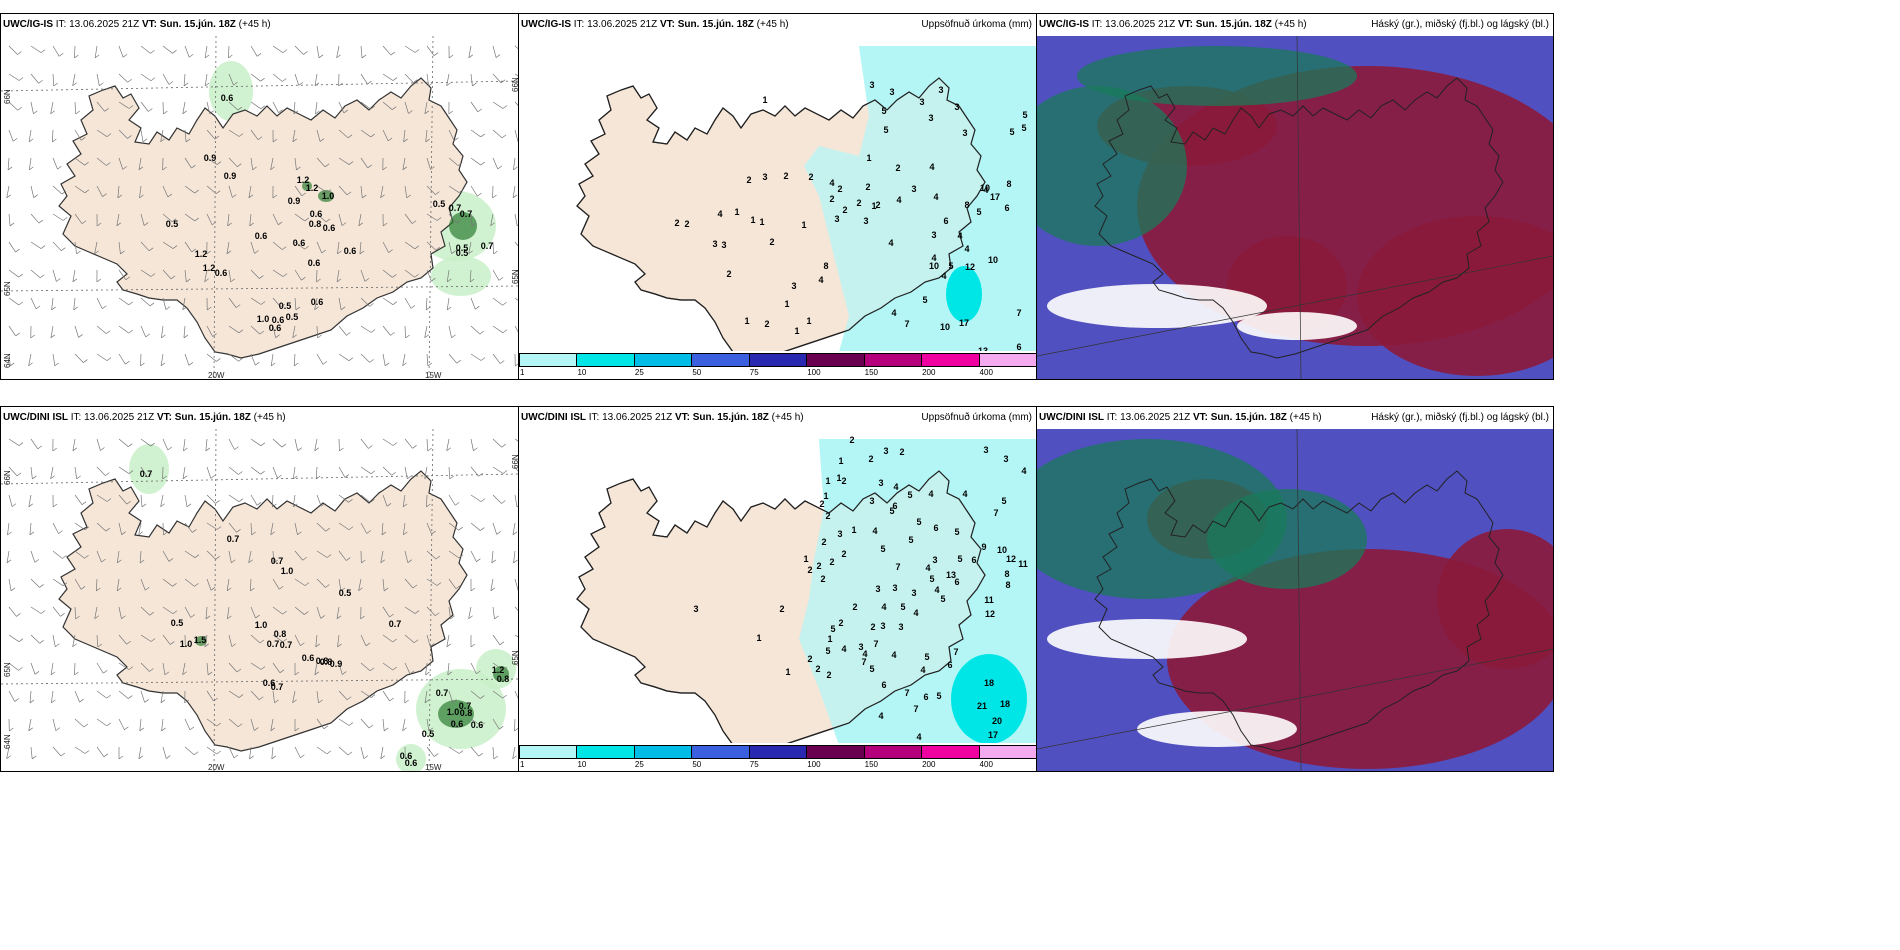 The image size is (1900, 950). What do you see at coordinates (582, 372) in the screenshot?
I see `colorbar-tick: 10` at bounding box center [582, 372].